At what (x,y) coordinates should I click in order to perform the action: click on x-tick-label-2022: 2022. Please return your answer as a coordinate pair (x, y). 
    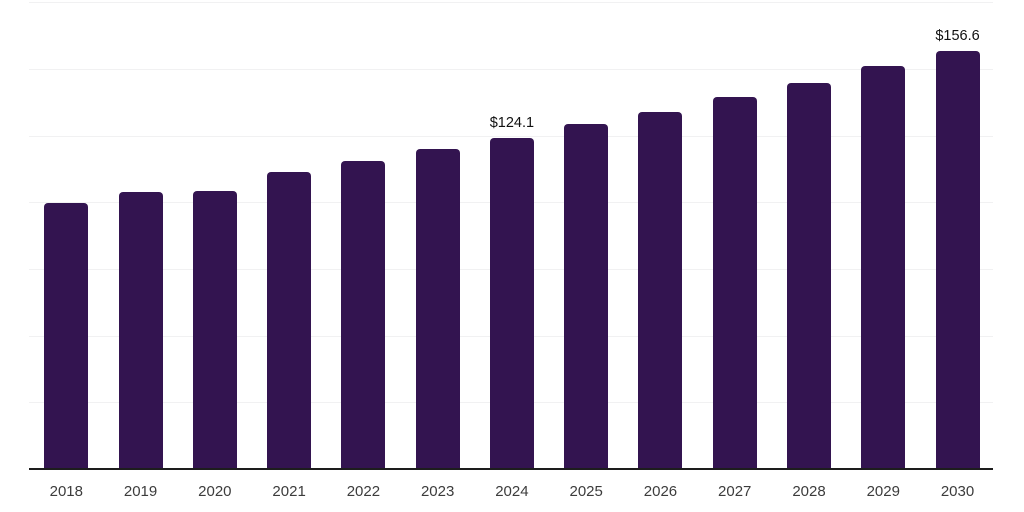
    Looking at the image, I should click on (363, 491).